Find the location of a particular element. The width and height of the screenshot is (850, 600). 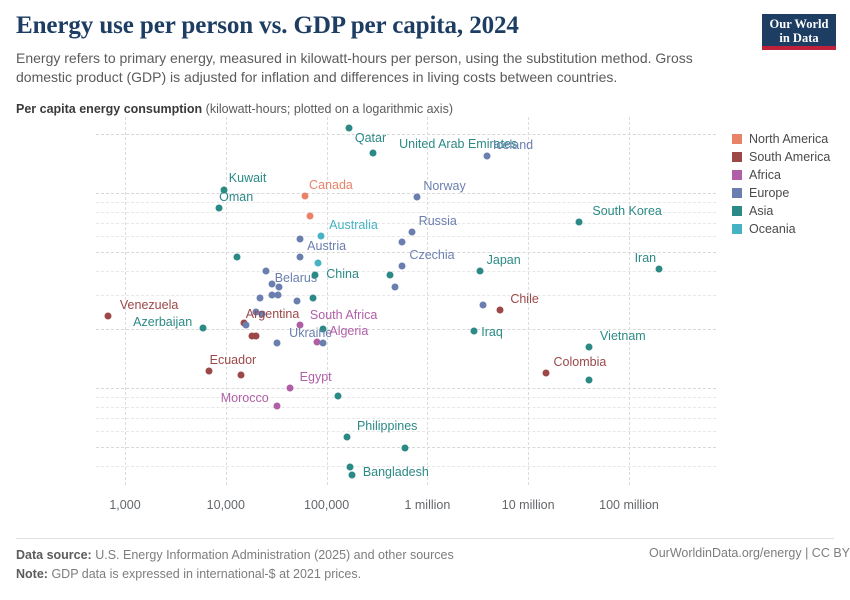

legend-item-oceania: Oceania is located at coordinates (788, 229).